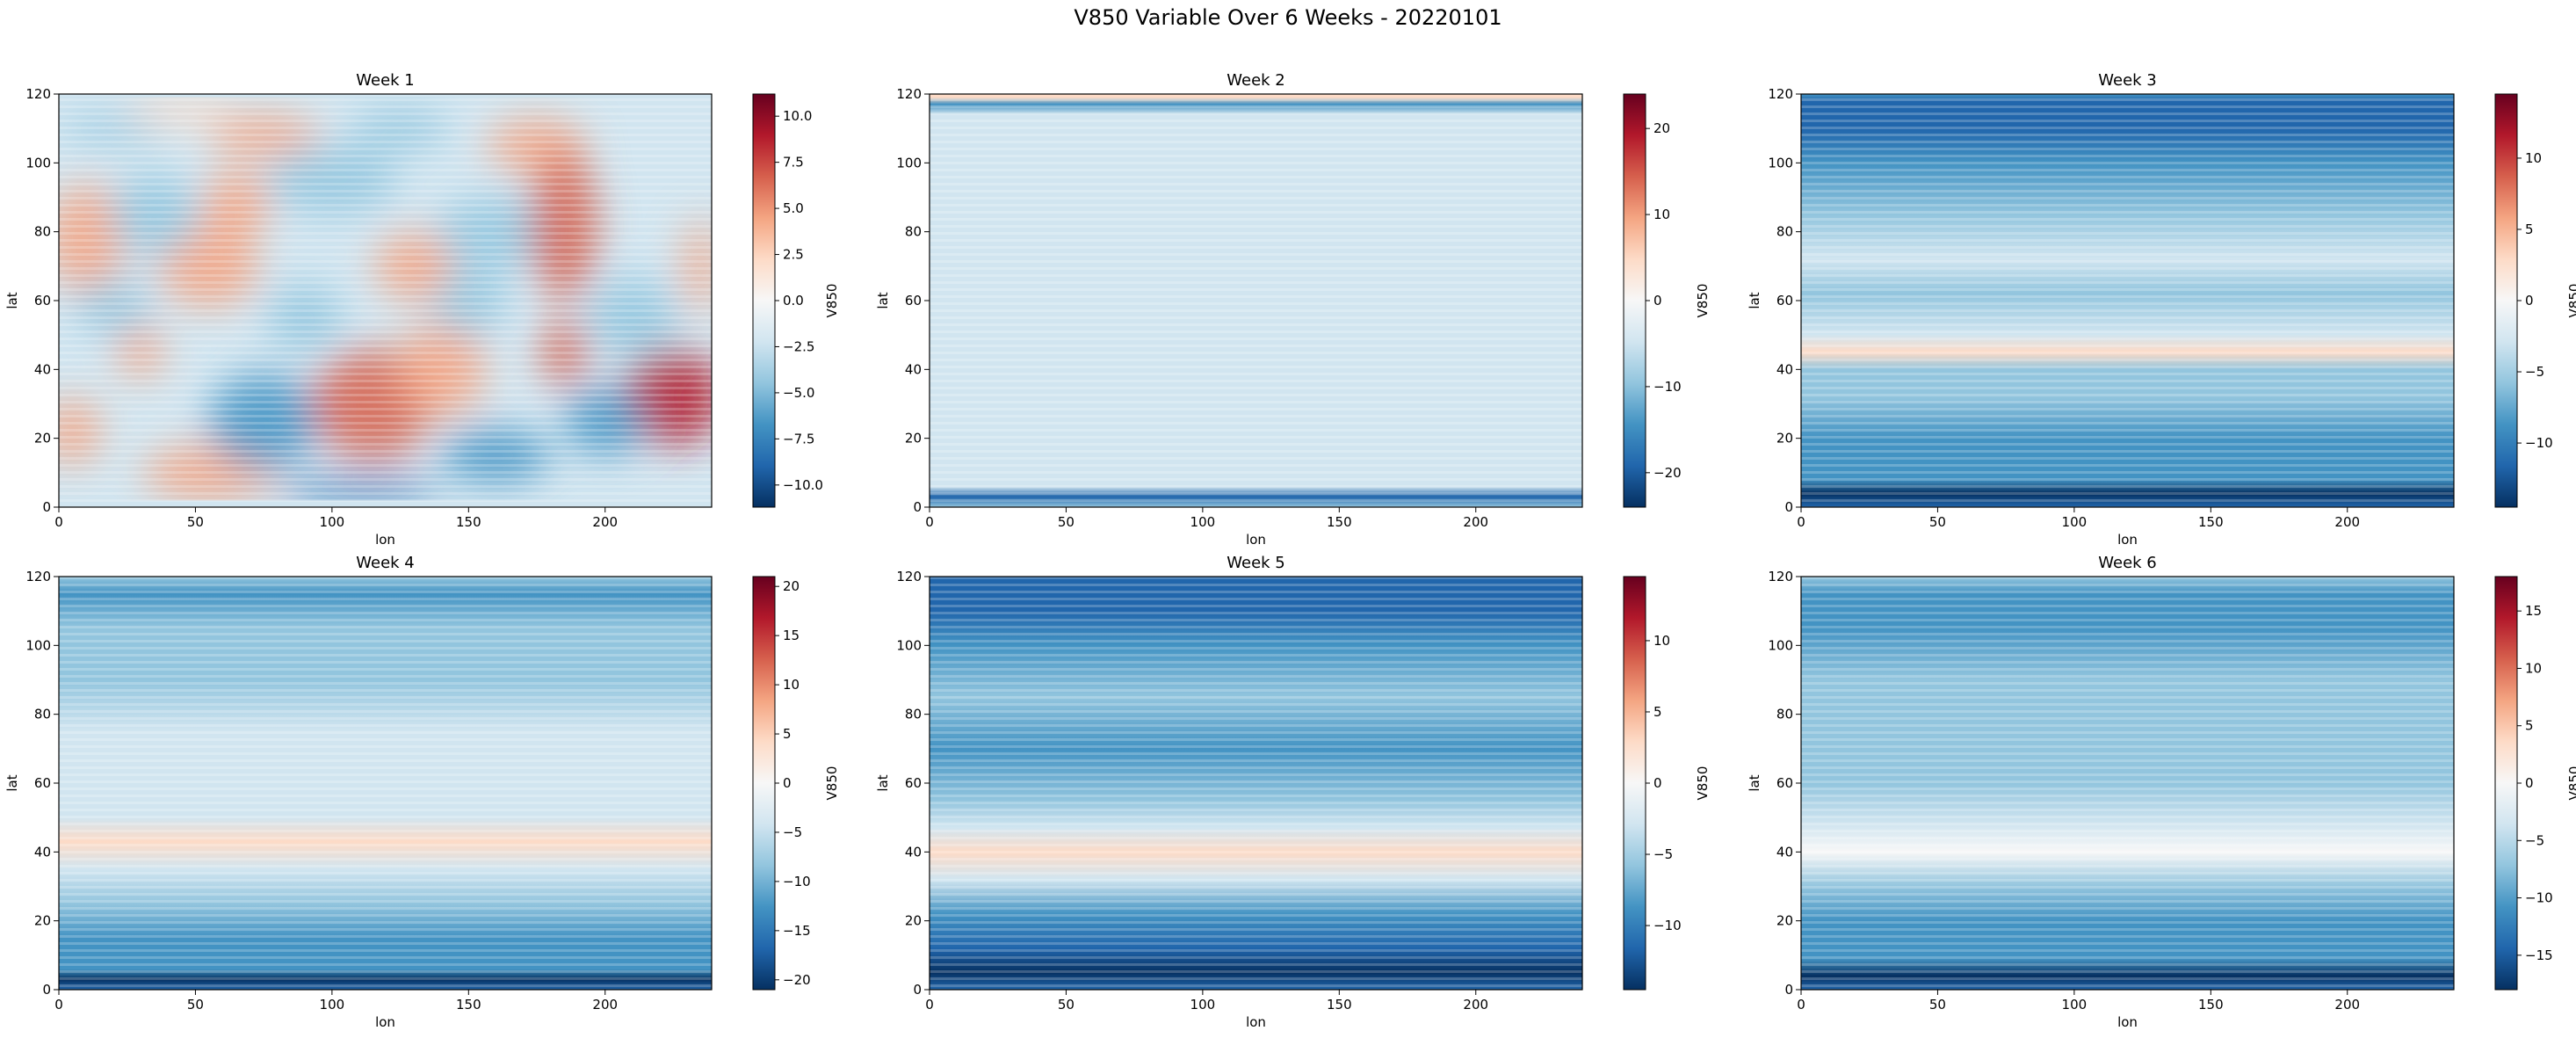 This screenshot has height=1038, width=2576. What do you see at coordinates (793, 163) in the screenshot?
I see `colorbar-tick-label: 7.5` at bounding box center [793, 163].